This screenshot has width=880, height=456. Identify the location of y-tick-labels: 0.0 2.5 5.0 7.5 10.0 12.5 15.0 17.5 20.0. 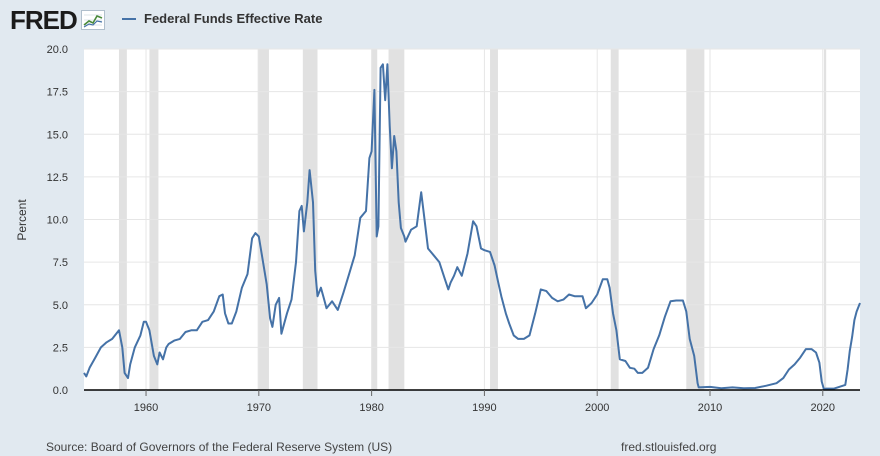
(57, 220).